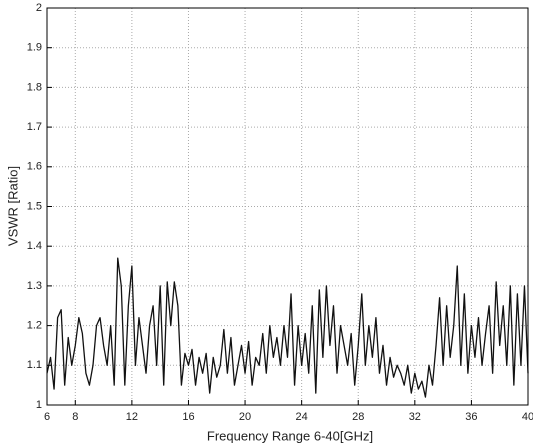 The width and height of the screenshot is (533, 448). I want to click on y-tick-label: 1.7, so click(34, 127).